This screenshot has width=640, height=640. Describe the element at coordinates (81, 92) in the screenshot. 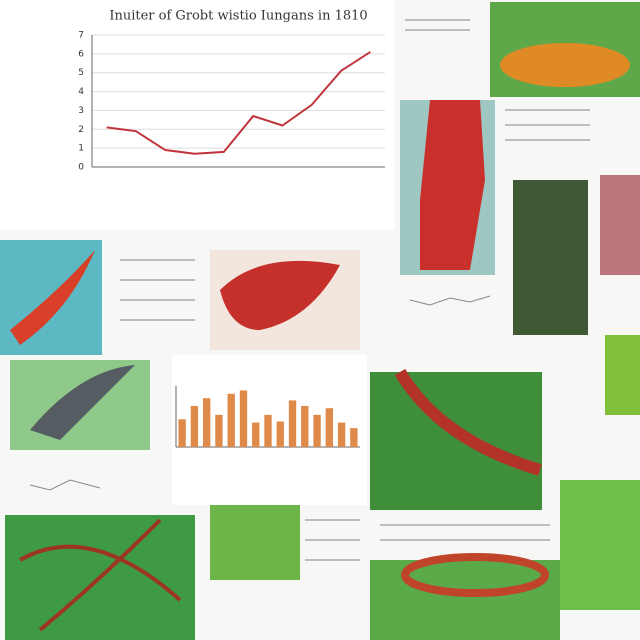

I see `y-tick-label: 4` at that location.